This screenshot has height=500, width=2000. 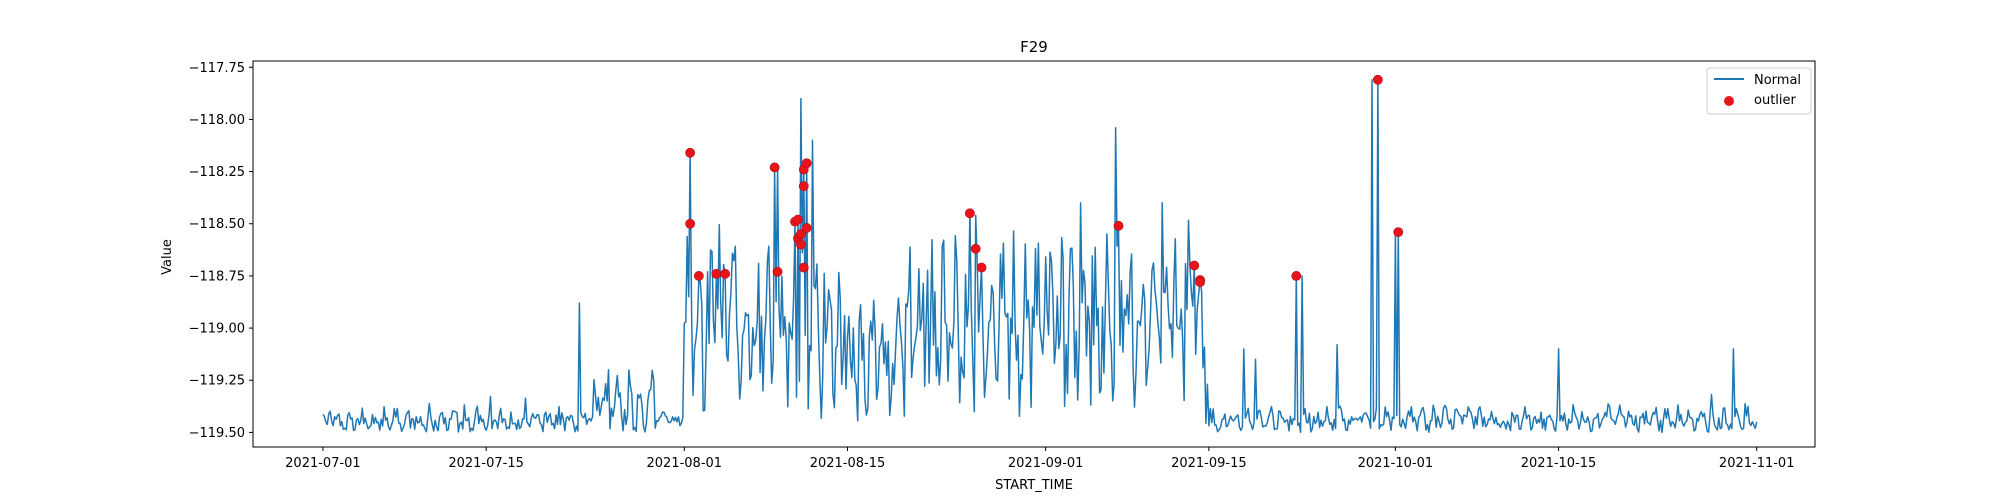 I want to click on y-tick-label: −119.25, so click(x=217, y=381).